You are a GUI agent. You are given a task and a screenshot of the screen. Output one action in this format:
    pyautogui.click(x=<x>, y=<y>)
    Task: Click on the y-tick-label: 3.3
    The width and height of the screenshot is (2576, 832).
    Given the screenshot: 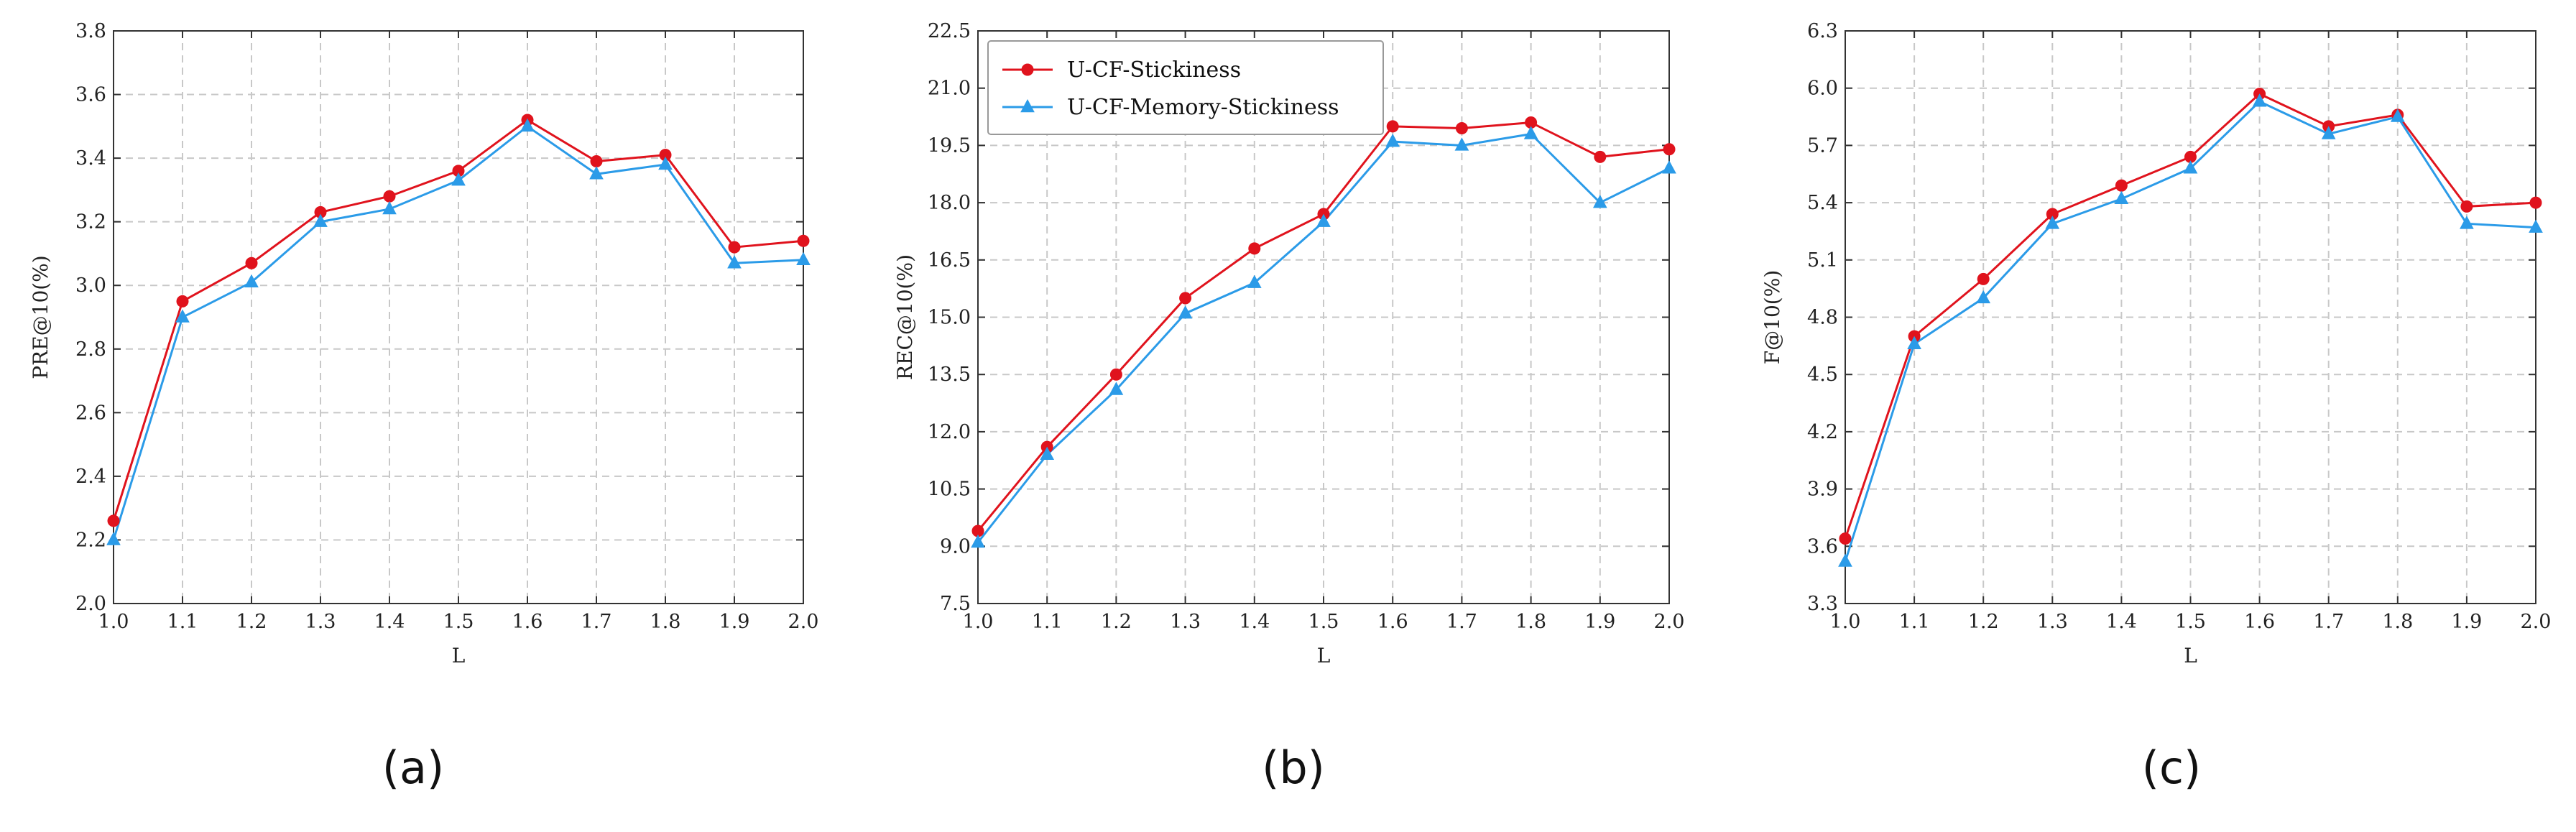 What is the action you would take?
    pyautogui.click(x=1822, y=604)
    